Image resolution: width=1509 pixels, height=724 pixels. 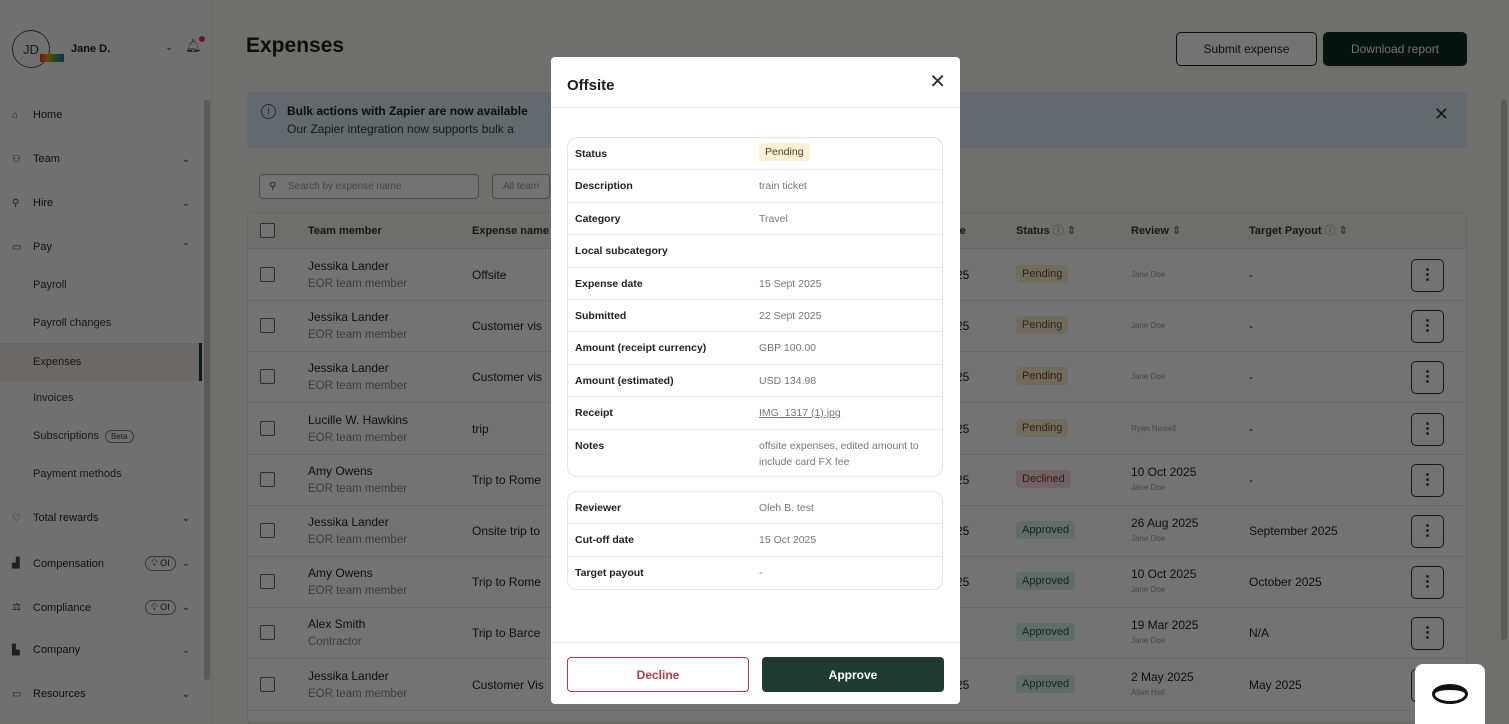 I want to click on detail-label: Receipt, so click(x=594, y=413).